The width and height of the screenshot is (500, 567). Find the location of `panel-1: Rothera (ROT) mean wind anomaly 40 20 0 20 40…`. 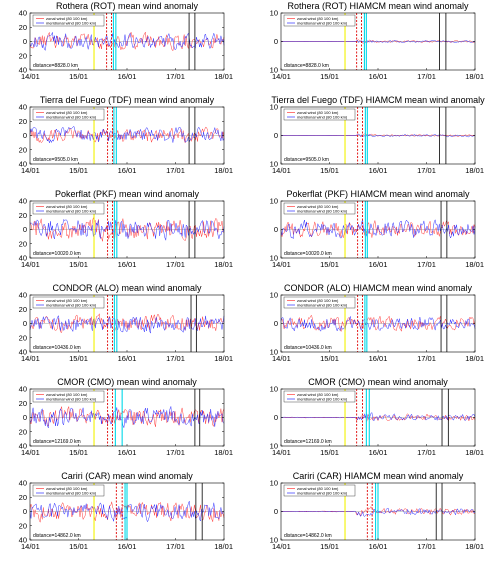

panel-1: Rothera (ROT) mean wind anomaly 40 20 0 20 40… is located at coordinates (126, 41).